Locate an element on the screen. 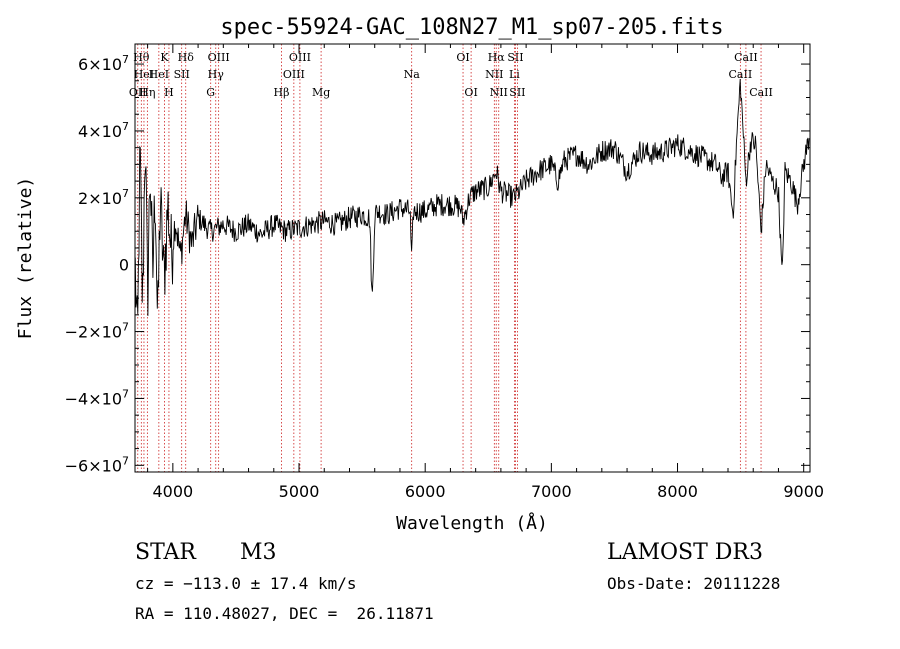 This screenshot has height=649, width=900. line-marker-label: Li is located at coordinates (514, 74).